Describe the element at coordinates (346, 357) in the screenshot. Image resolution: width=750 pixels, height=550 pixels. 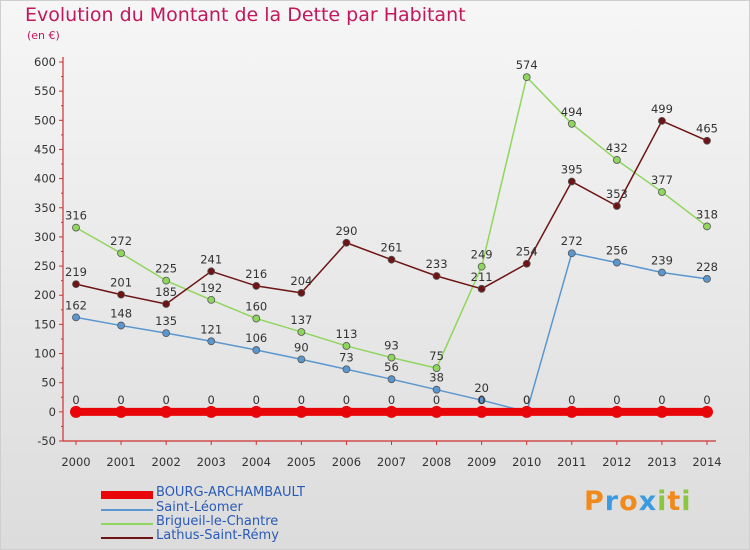
I see `data-label: 73` at that location.